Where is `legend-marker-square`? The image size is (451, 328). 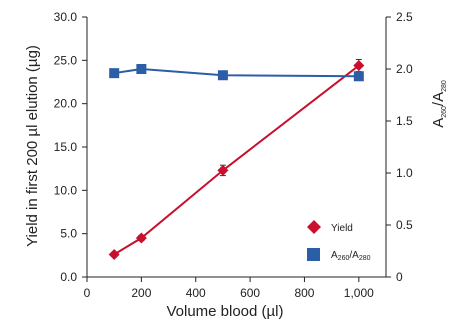
legend-marker-square is located at coordinates (313, 254).